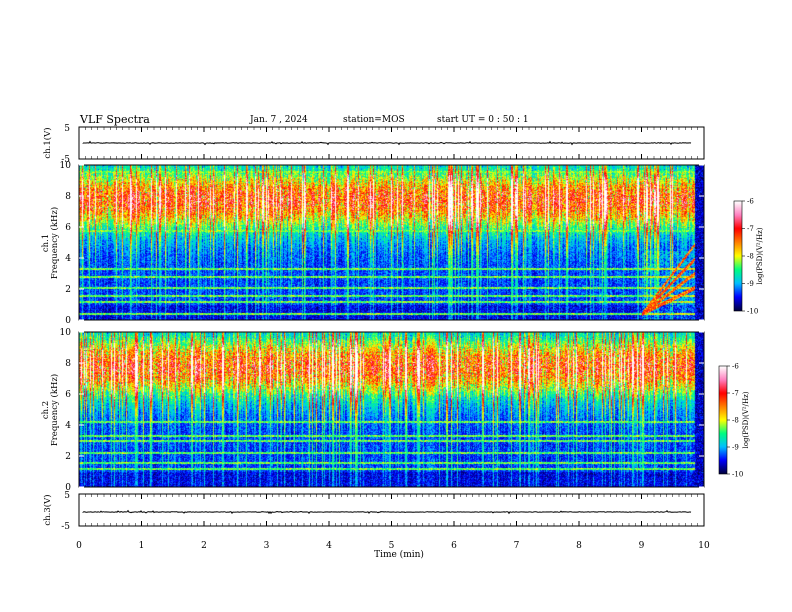 The image size is (792, 612). What do you see at coordinates (142, 546) in the screenshot?
I see `time-tick-label: 1` at bounding box center [142, 546].